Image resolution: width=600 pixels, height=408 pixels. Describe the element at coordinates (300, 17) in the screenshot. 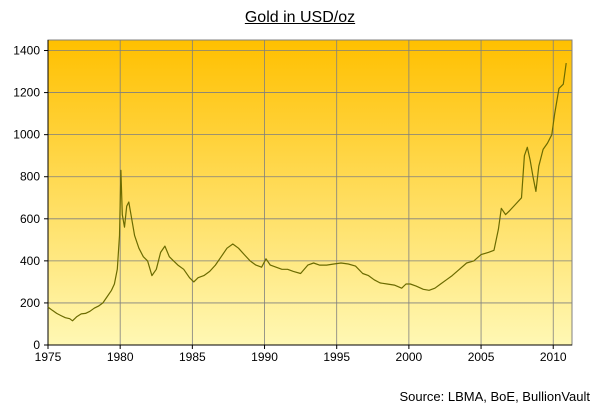

I see `chart-title: Gold in USD/oz` at that location.